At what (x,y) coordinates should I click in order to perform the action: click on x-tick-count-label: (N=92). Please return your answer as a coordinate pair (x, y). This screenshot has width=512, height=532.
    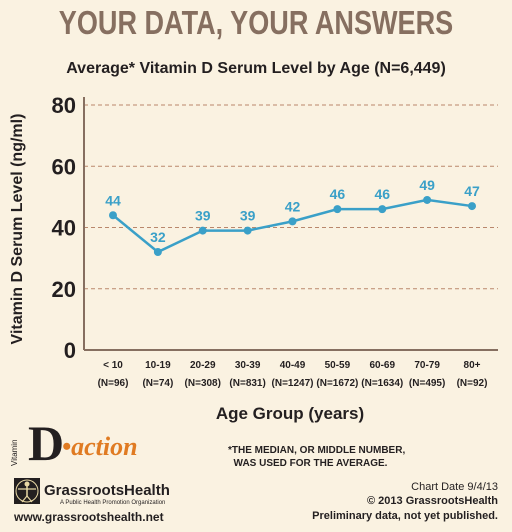
    Looking at the image, I should click on (472, 383).